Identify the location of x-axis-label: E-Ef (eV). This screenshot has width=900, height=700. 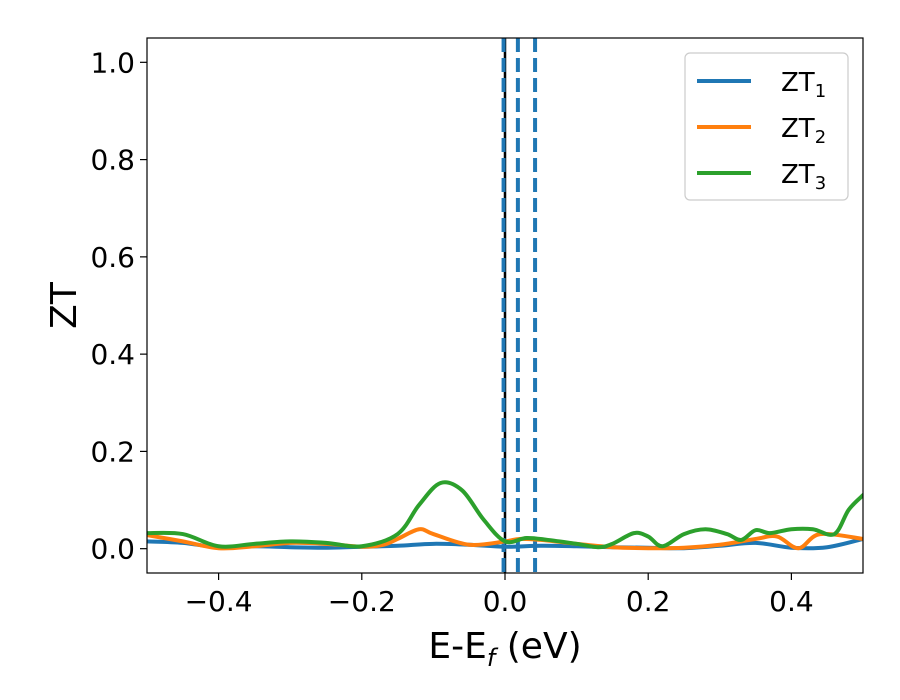
(504, 649).